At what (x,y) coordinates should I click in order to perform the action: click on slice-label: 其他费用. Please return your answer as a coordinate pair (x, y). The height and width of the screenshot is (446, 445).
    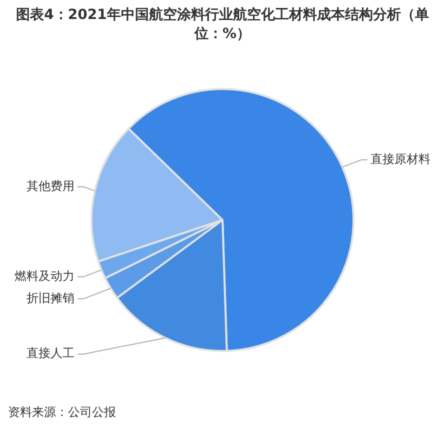
    Looking at the image, I should click on (50, 185).